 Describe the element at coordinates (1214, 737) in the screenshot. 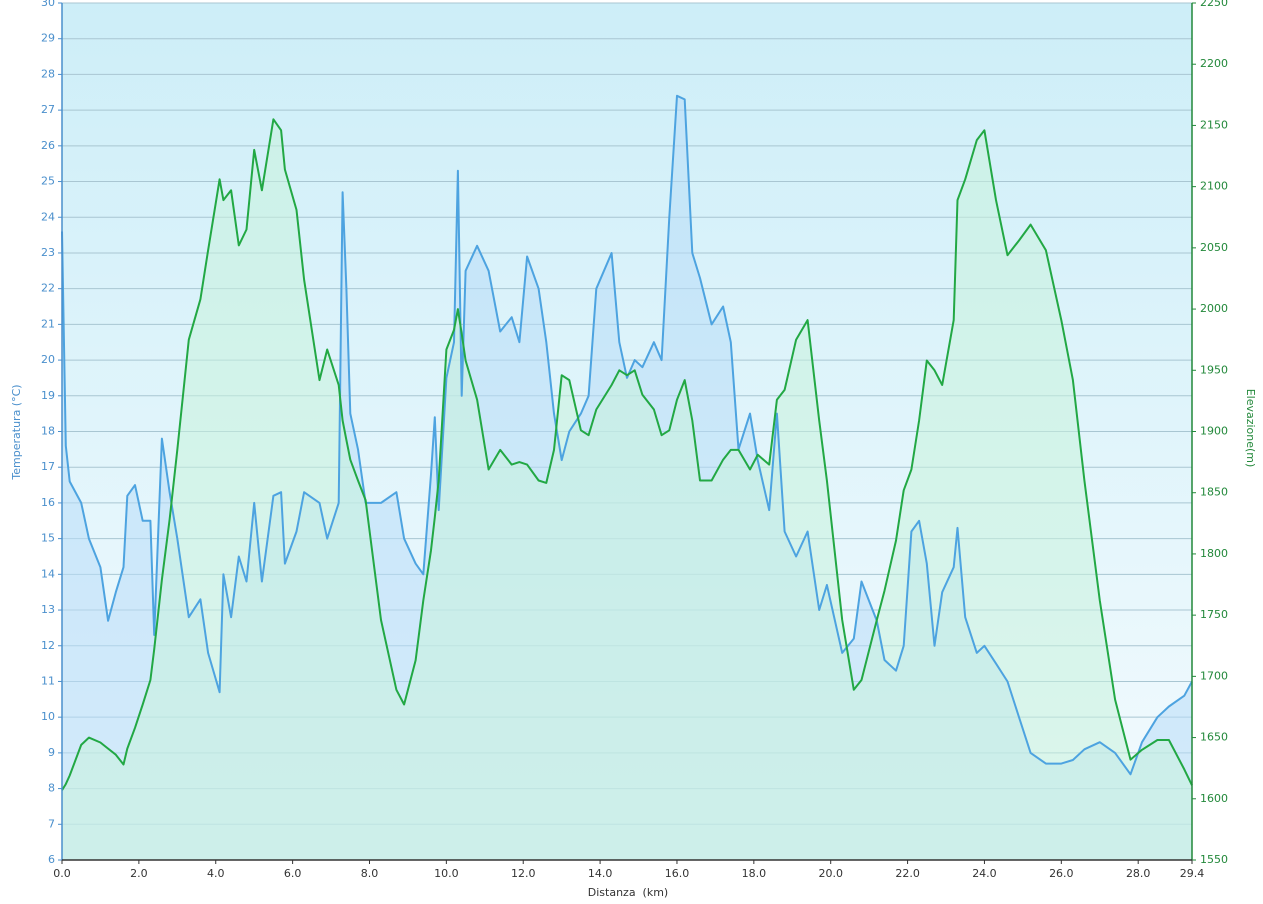

I see `y2-tick-label: 1650` at that location.